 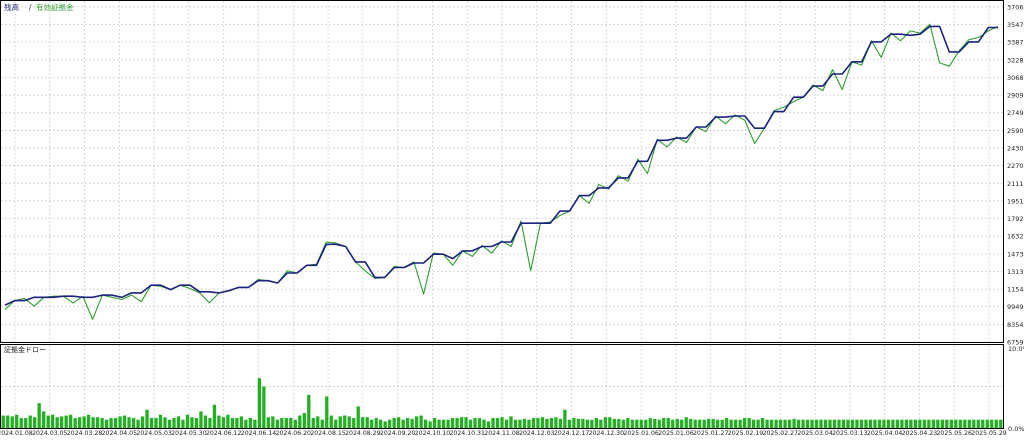 What do you see at coordinates (25, 349) in the screenshot?
I see `drawdown-title: 証拠金ドロー` at bounding box center [25, 349].